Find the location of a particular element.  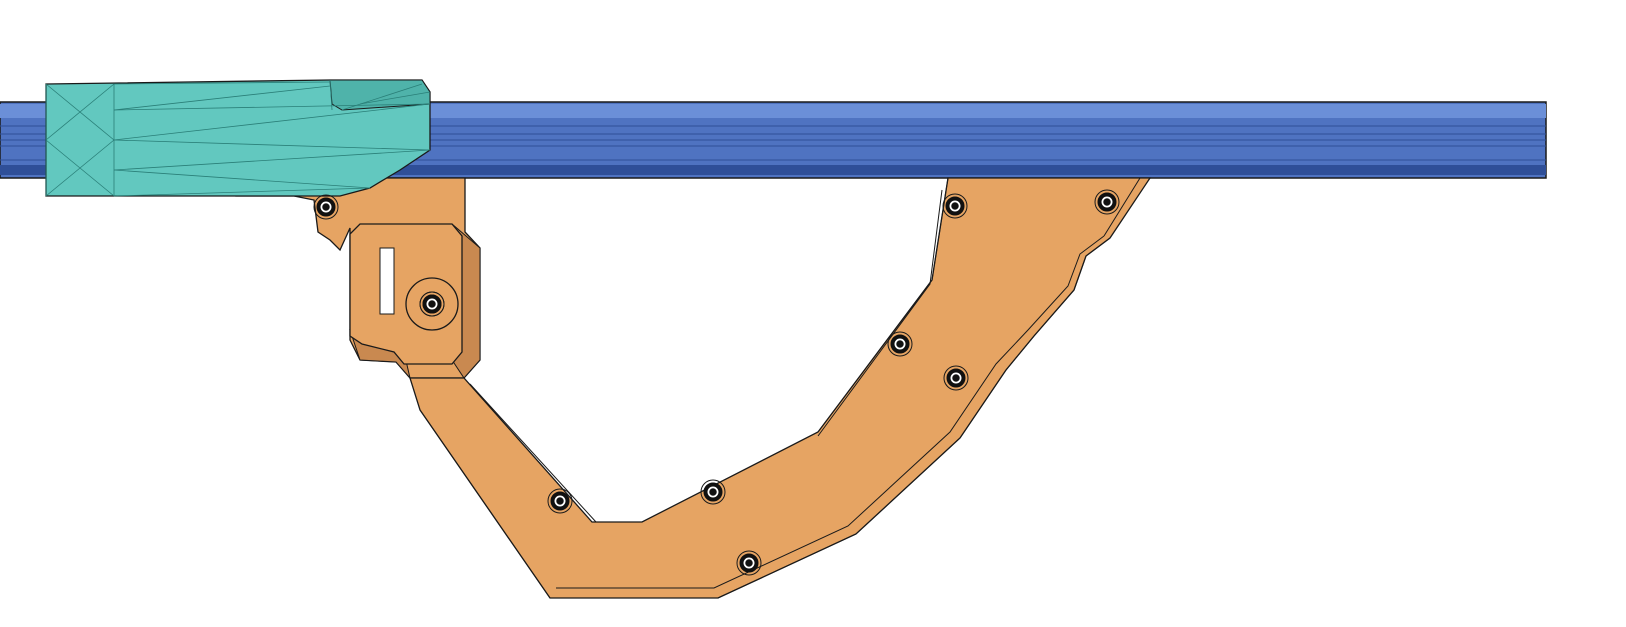

bracket-slot is located at coordinates (387, 281).